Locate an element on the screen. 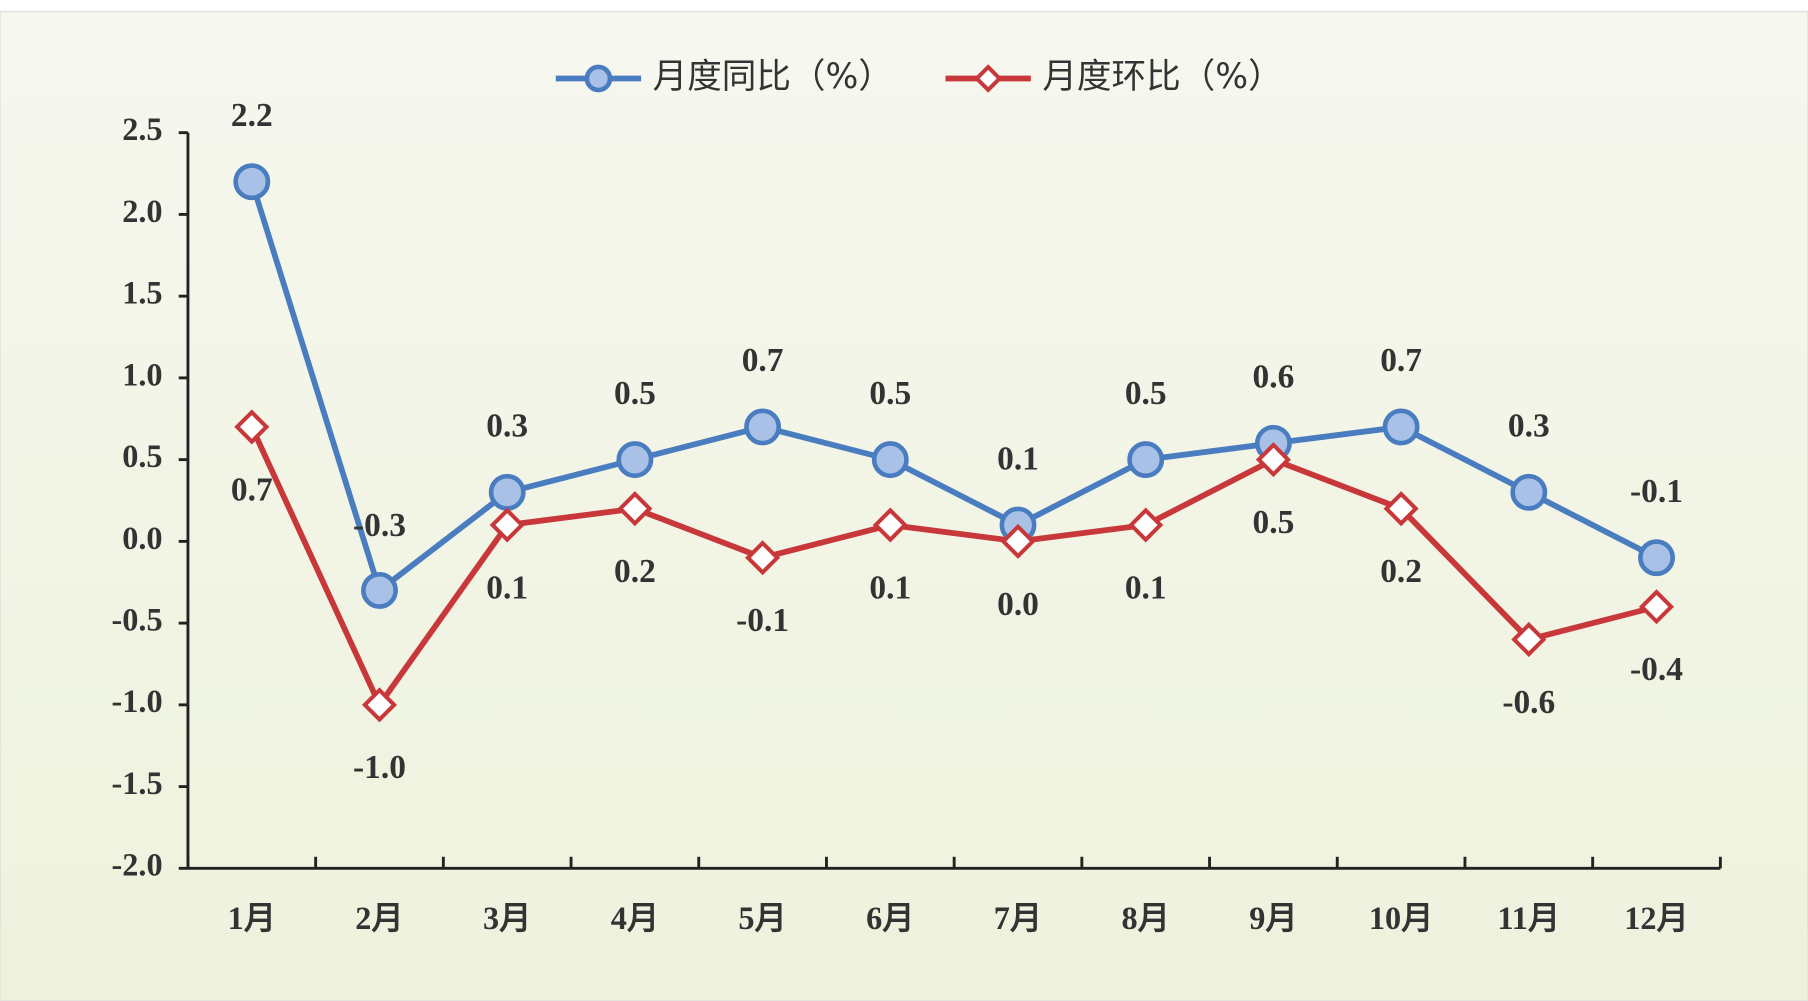 The width and height of the screenshot is (1808, 1001). x-tick-label: 12月 is located at coordinates (1656, 918).